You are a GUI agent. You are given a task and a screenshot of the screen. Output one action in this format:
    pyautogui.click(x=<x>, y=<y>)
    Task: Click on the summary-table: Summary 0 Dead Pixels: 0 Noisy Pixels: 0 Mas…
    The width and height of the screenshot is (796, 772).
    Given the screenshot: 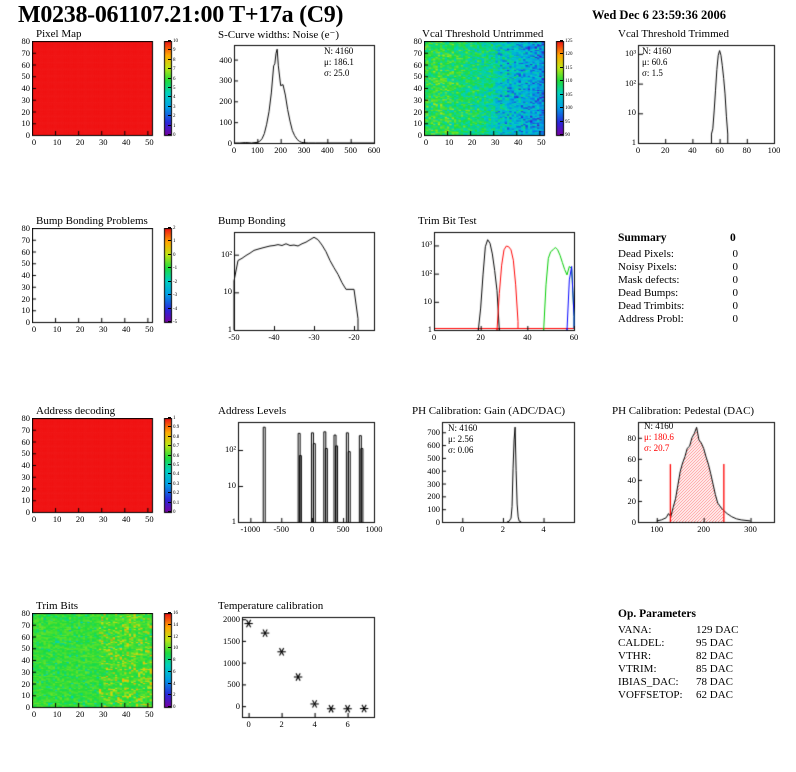 What is the action you would take?
    pyautogui.click(x=695, y=287)
    